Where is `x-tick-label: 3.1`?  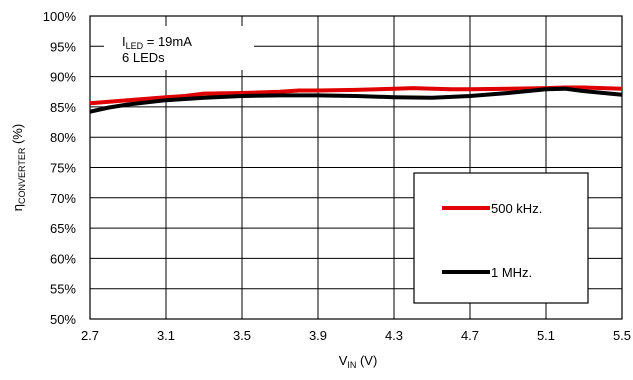 x-tick-label: 3.1 is located at coordinates (166, 335).